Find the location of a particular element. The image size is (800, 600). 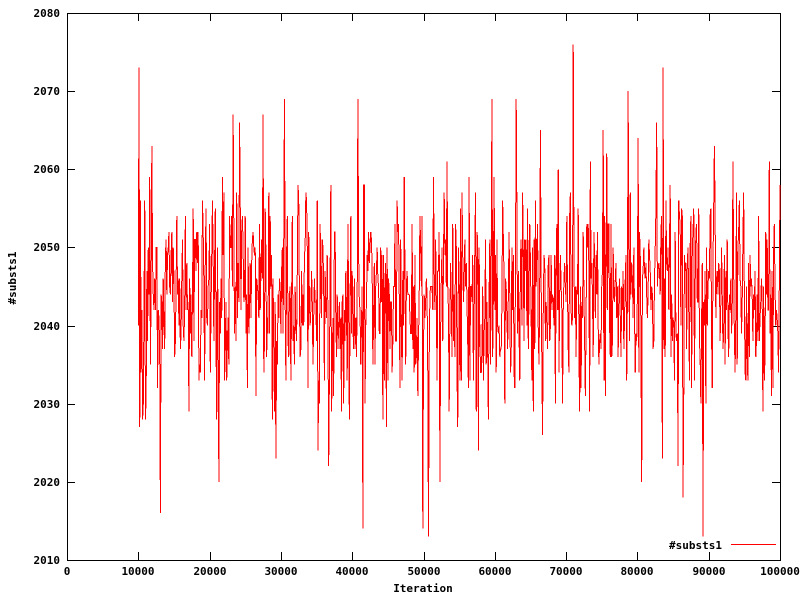

y-axis-title: #substs1 is located at coordinates (12, 277).